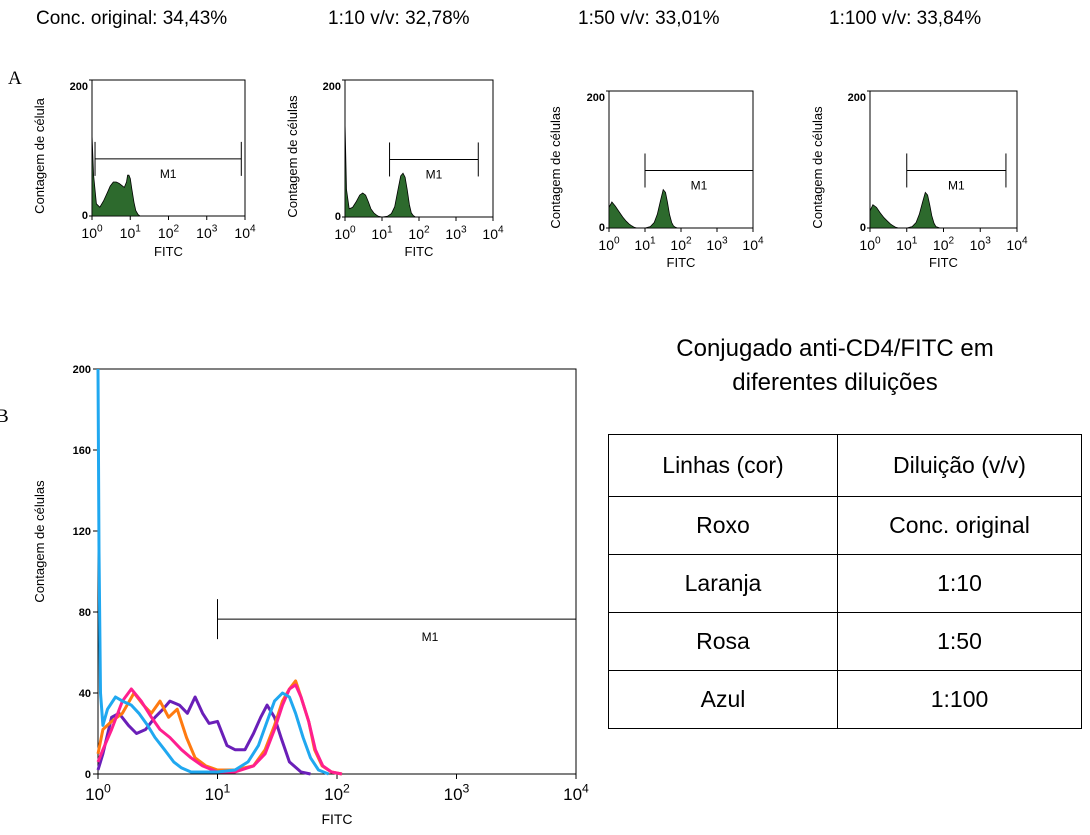  What do you see at coordinates (723, 699) in the screenshot?
I see `cell-color: Azul` at bounding box center [723, 699].